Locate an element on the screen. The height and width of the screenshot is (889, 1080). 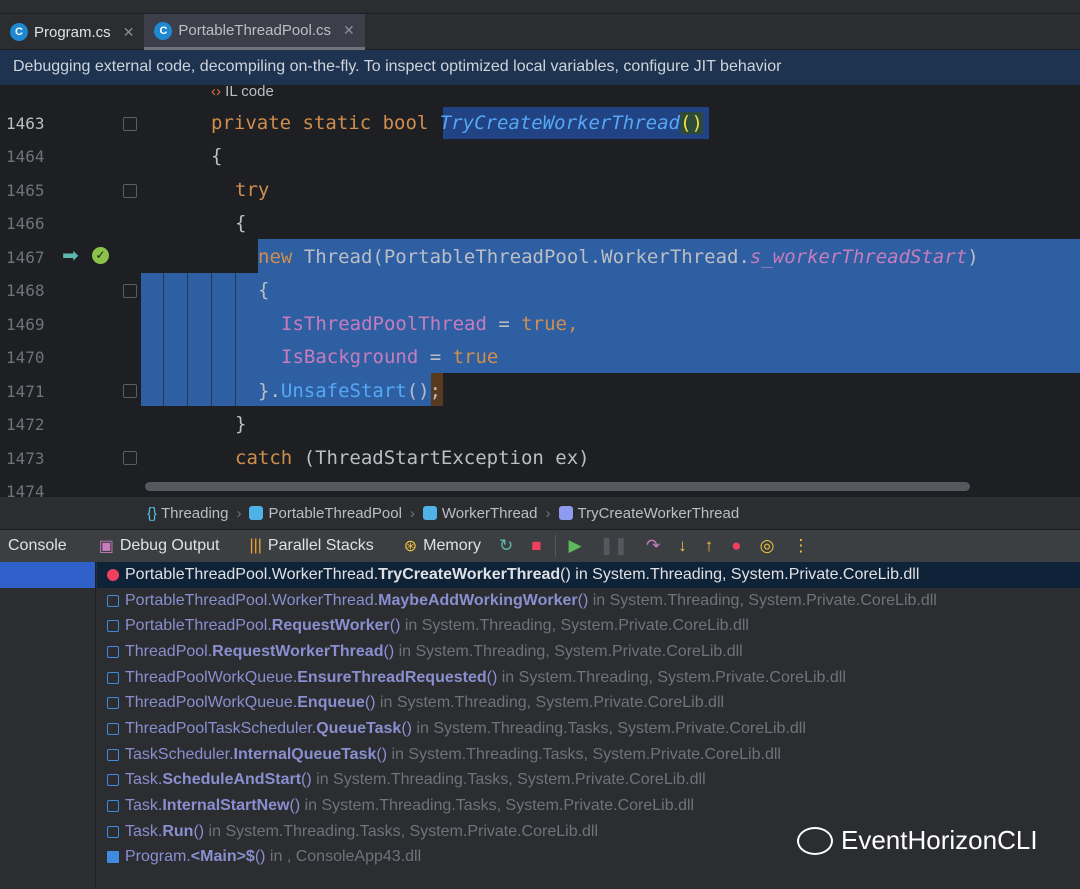
restart-icon: ↻ is located at coordinates (506, 545).